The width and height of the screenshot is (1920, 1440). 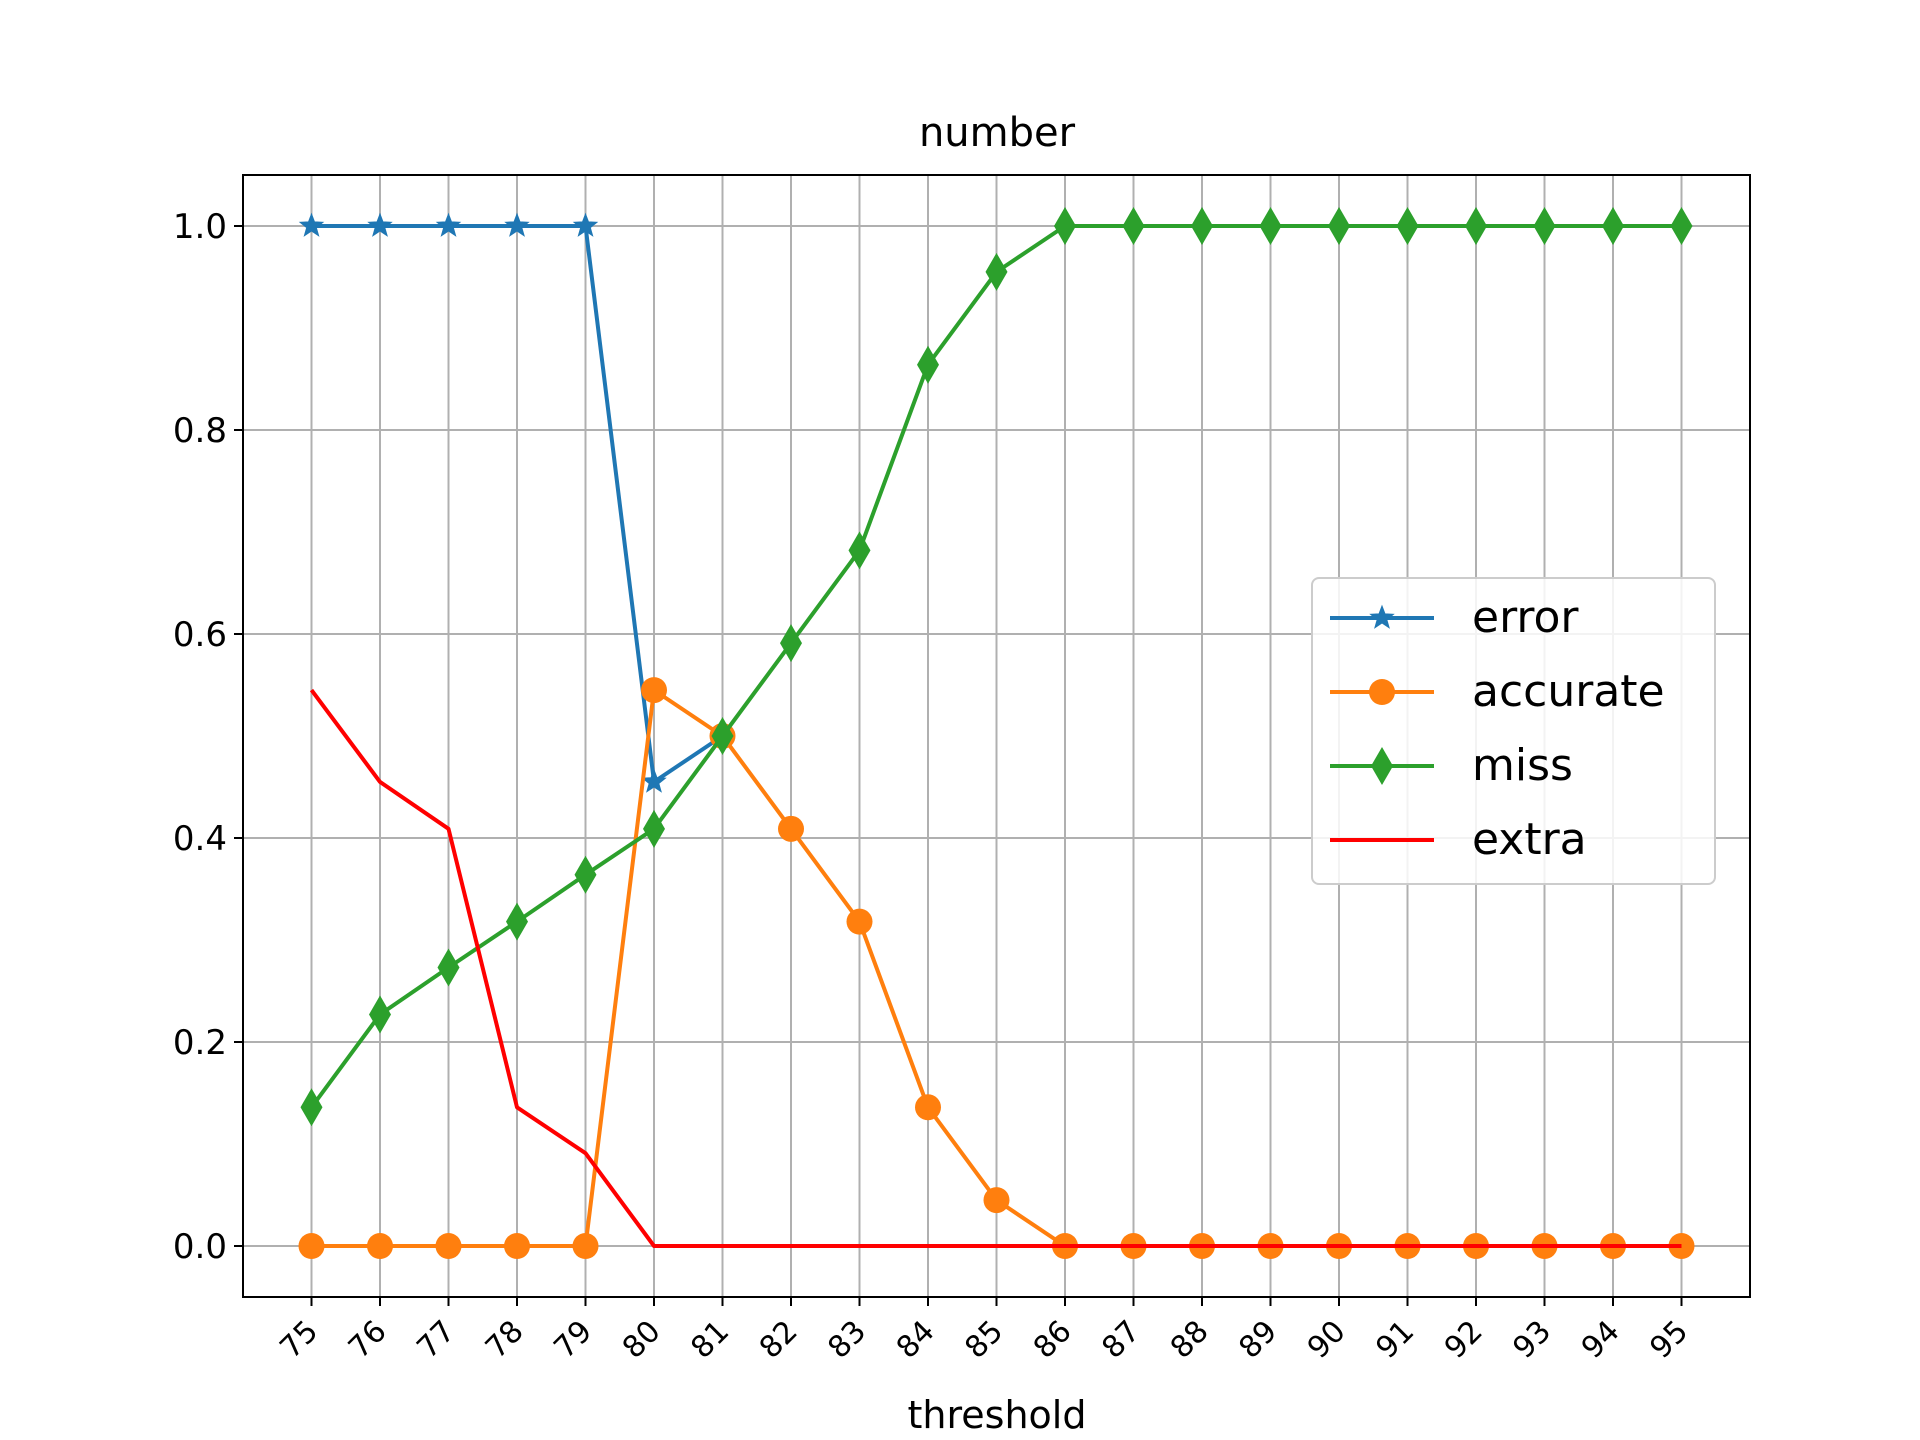 I want to click on legend-box, so click(x=1513, y=731).